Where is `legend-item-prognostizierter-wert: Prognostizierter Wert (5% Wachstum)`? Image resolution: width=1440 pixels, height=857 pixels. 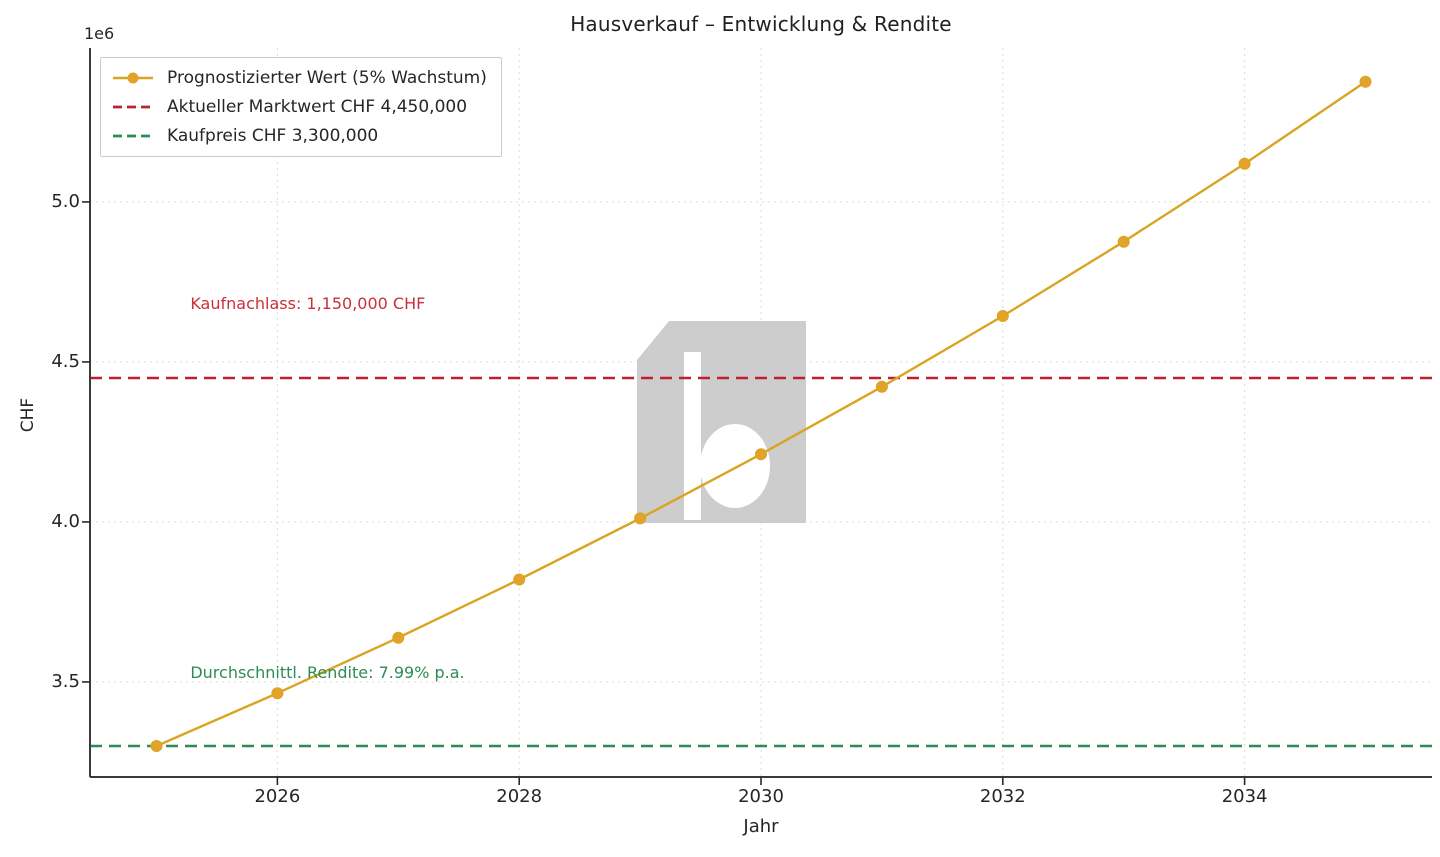 legend-item-prognostizierter-wert: Prognostizierter Wert (5% Wachstum) is located at coordinates (299, 77).